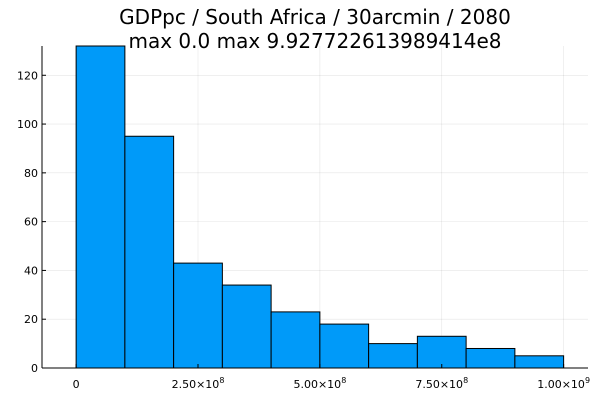  Describe the element at coordinates (31, 319) in the screenshot. I see `y-tick-label-1: 20` at that location.